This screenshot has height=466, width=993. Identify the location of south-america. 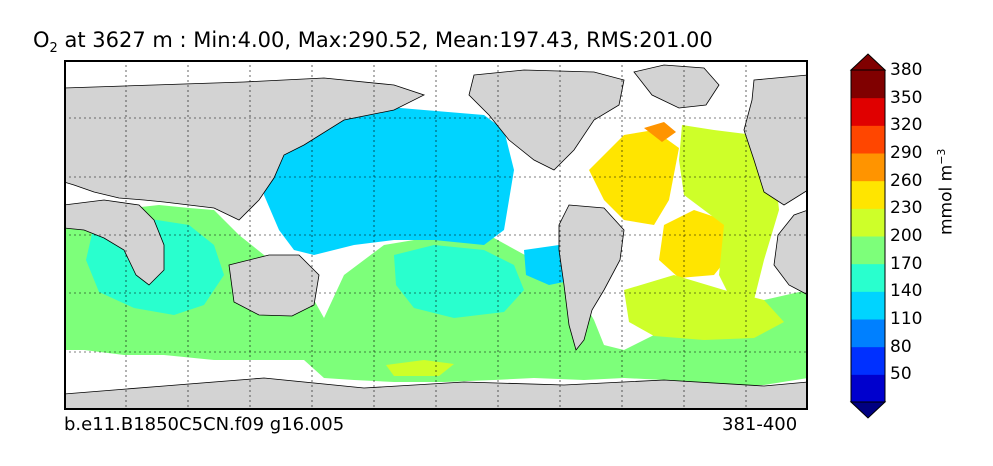
(591, 277).